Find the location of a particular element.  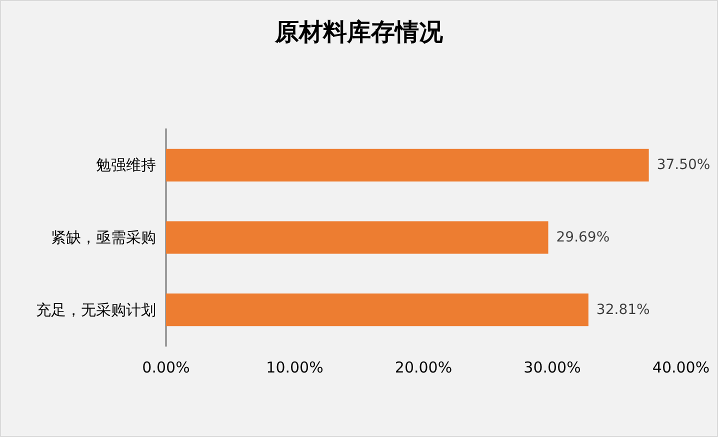

data-label: 32.81% is located at coordinates (623, 310).